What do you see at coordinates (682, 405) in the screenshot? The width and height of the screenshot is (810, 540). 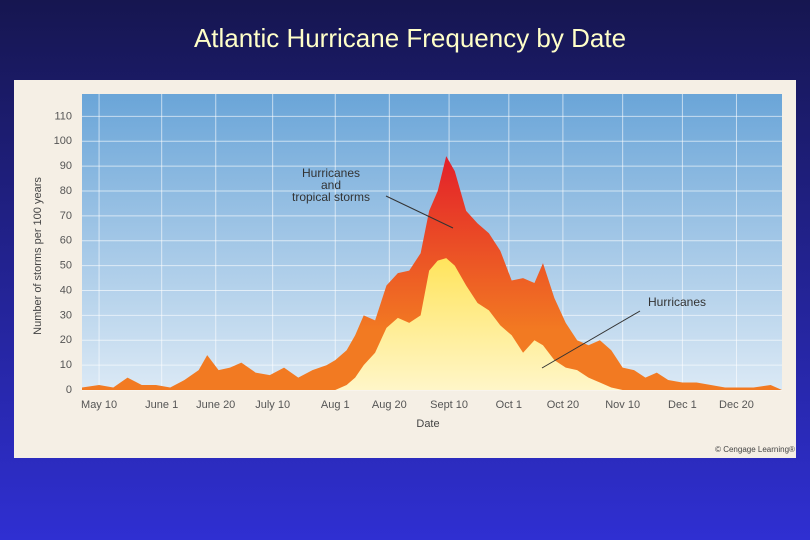 I see `x-tick-label: Dec 1` at bounding box center [682, 405].